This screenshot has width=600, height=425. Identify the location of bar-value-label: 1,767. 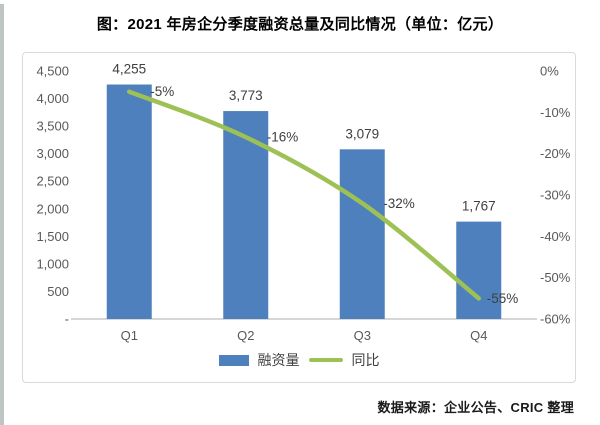
(479, 206).